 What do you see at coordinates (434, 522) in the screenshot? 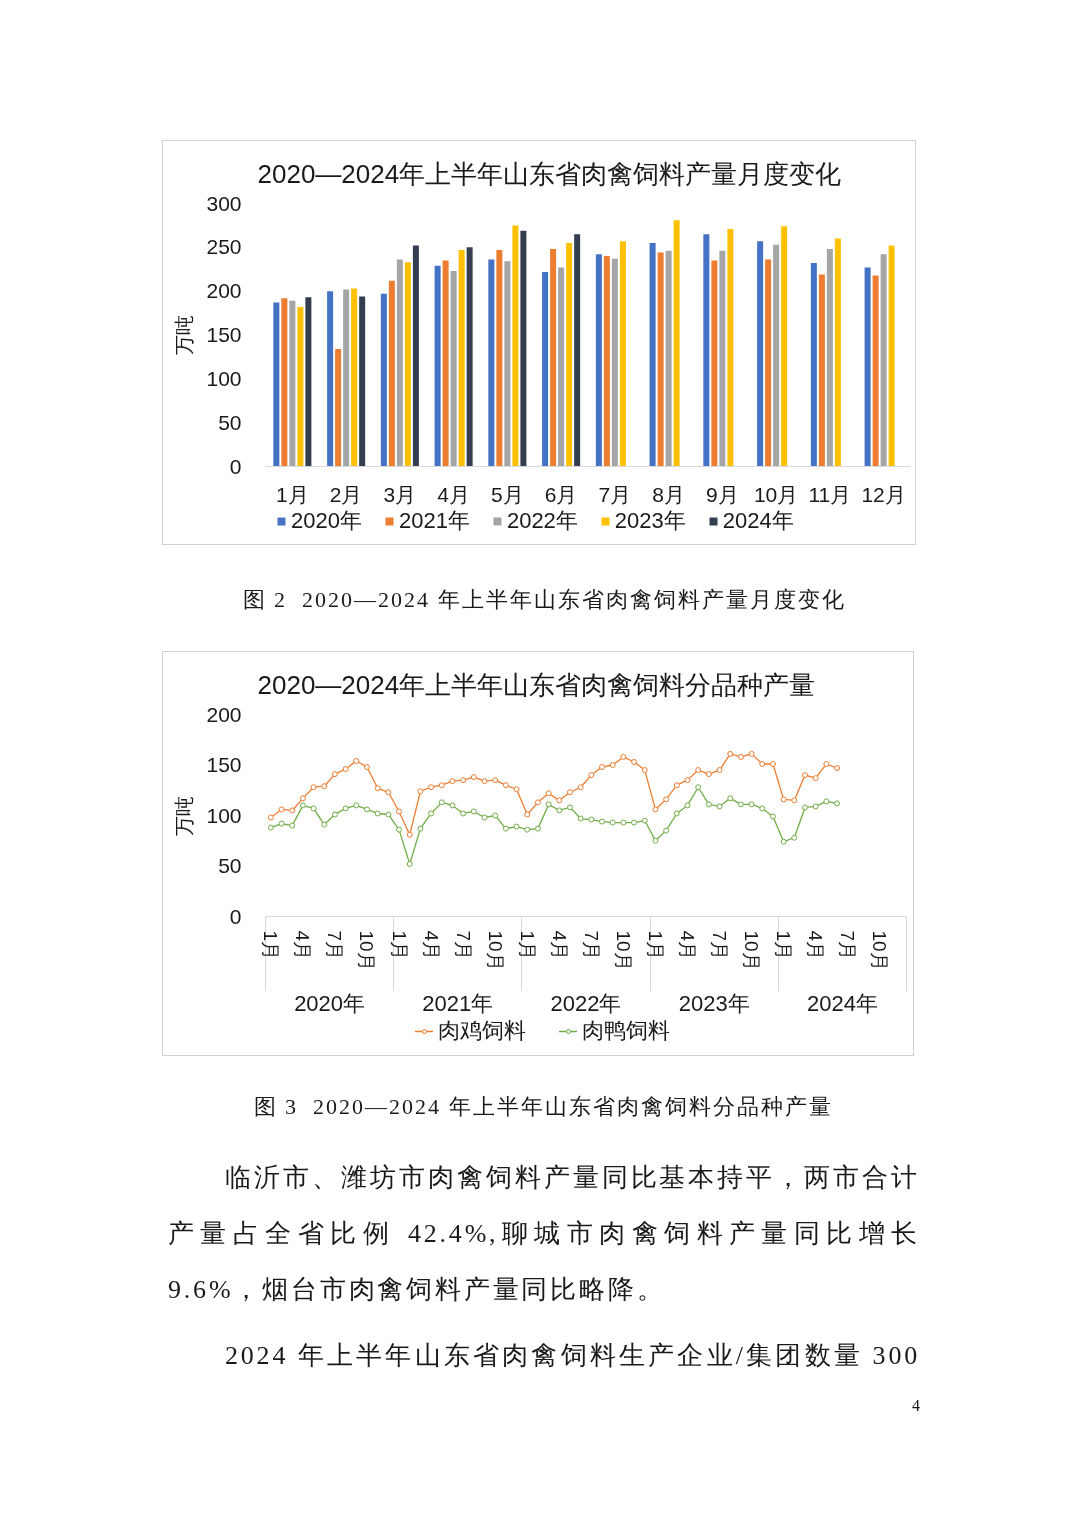
I see `legend-label: 2021年` at bounding box center [434, 522].